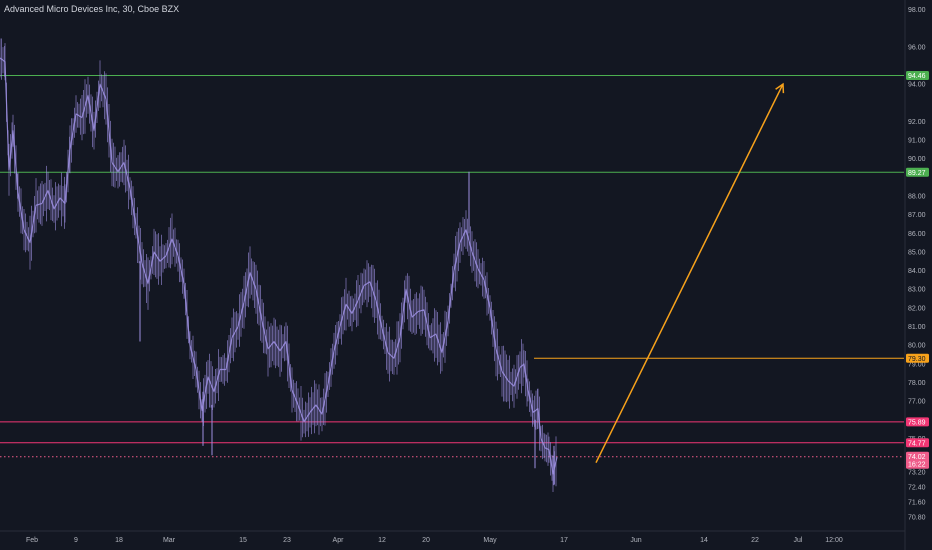  I want to click on price-tick-label: 79.00, so click(917, 364).